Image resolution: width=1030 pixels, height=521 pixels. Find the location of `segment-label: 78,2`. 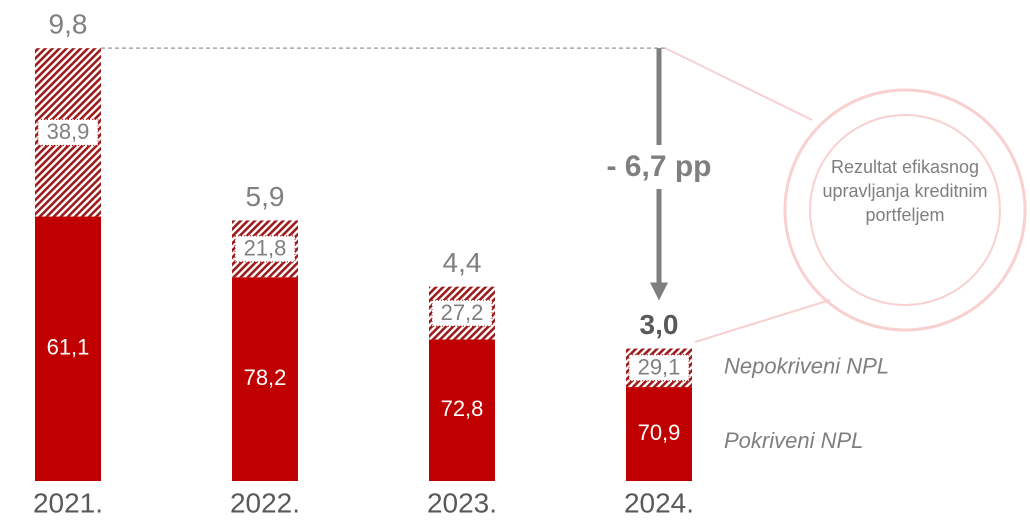

segment-label: 78,2 is located at coordinates (265, 377).